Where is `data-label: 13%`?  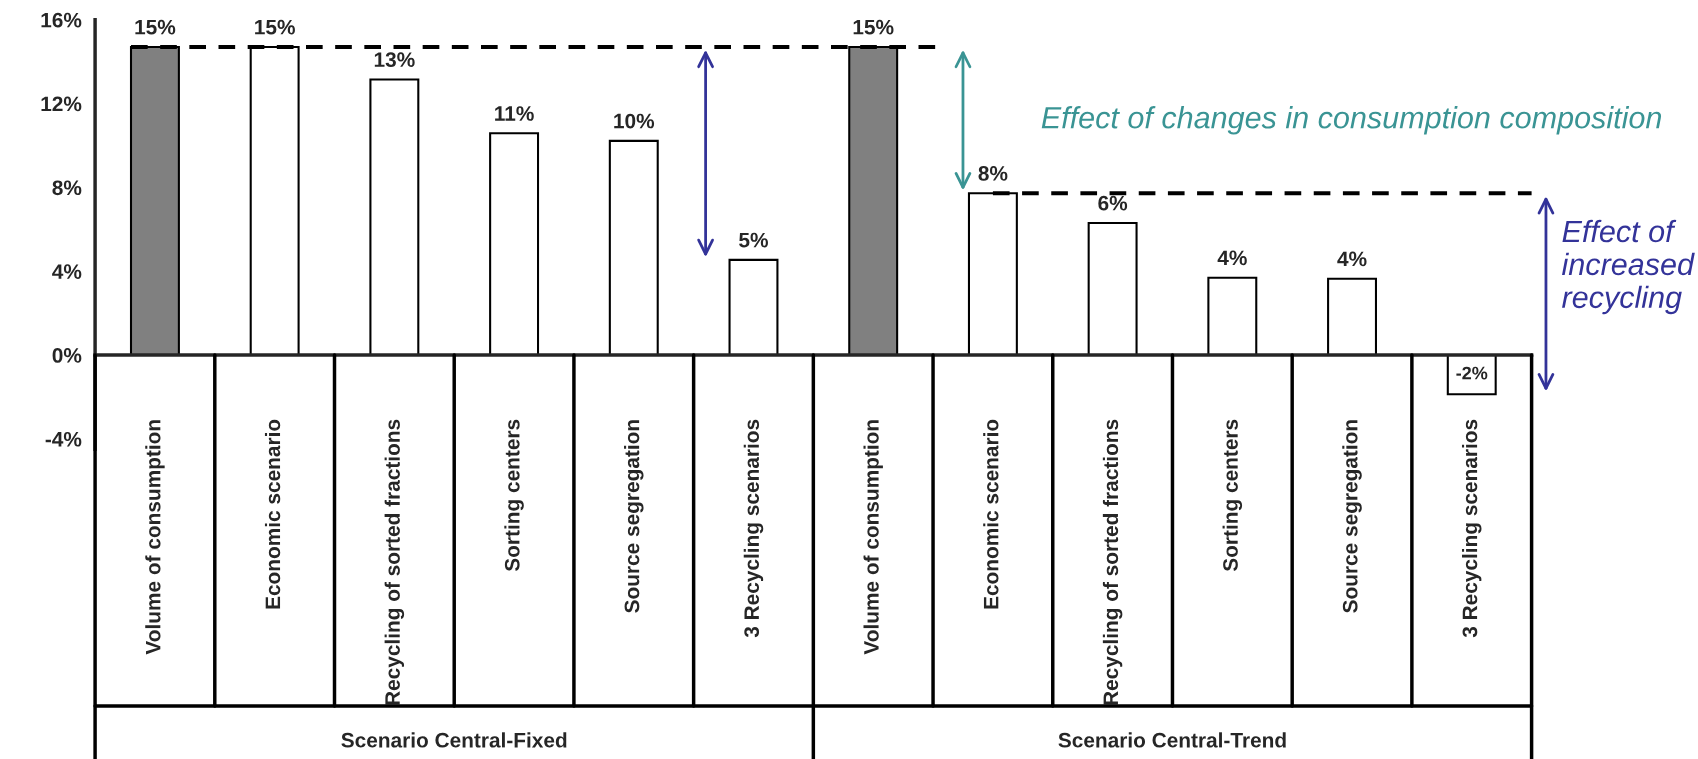
data-label: 13% is located at coordinates (394, 60).